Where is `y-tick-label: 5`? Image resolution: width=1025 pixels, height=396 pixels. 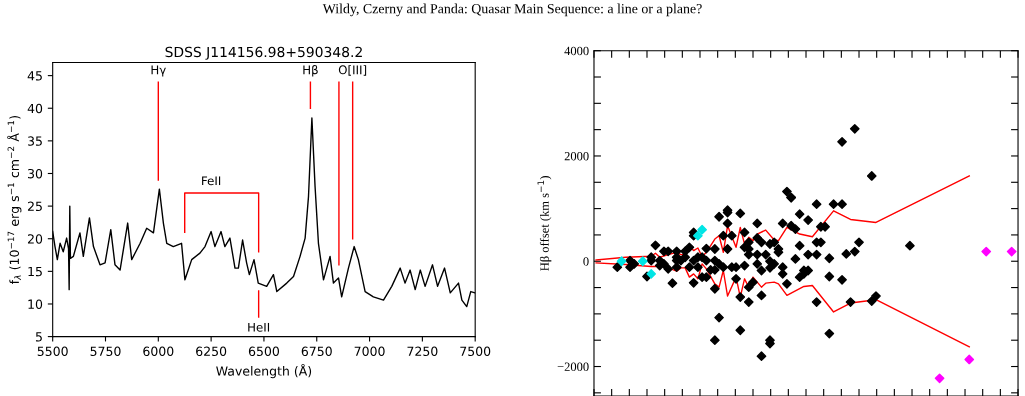 y-tick-label: 5 is located at coordinates (38, 337).